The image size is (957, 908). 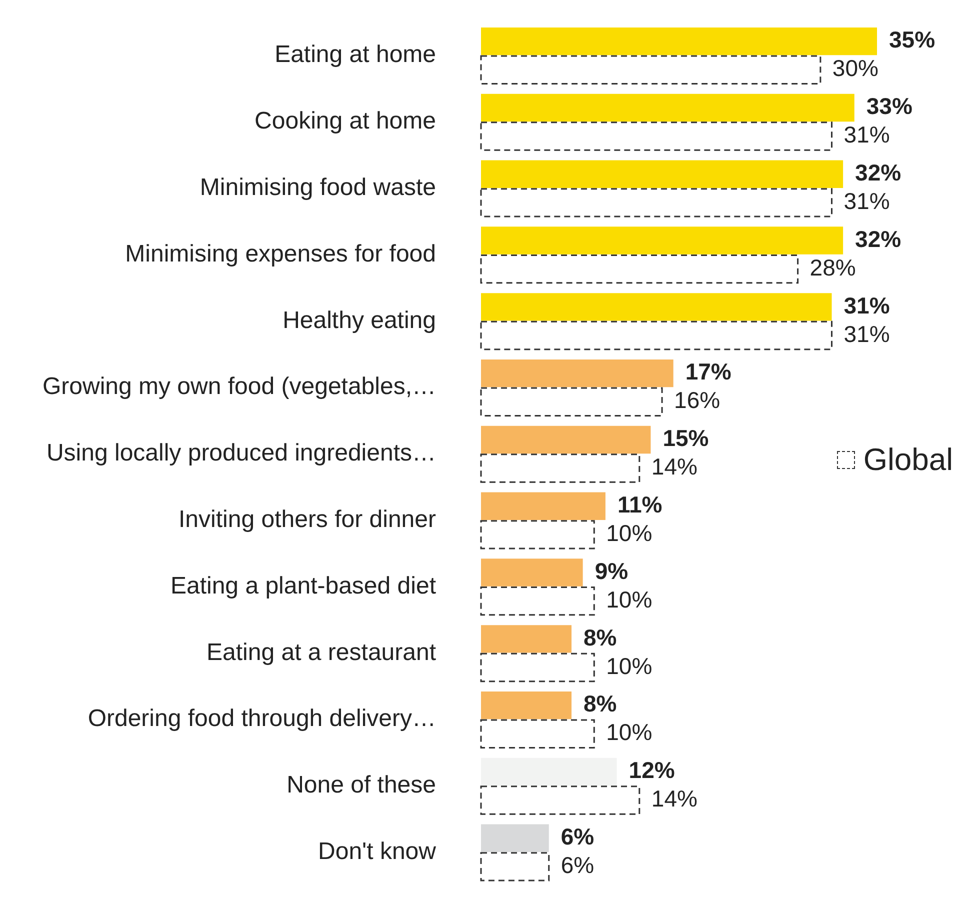 What do you see at coordinates (318, 188) in the screenshot?
I see `y-tick-label: Minimising food waste` at bounding box center [318, 188].